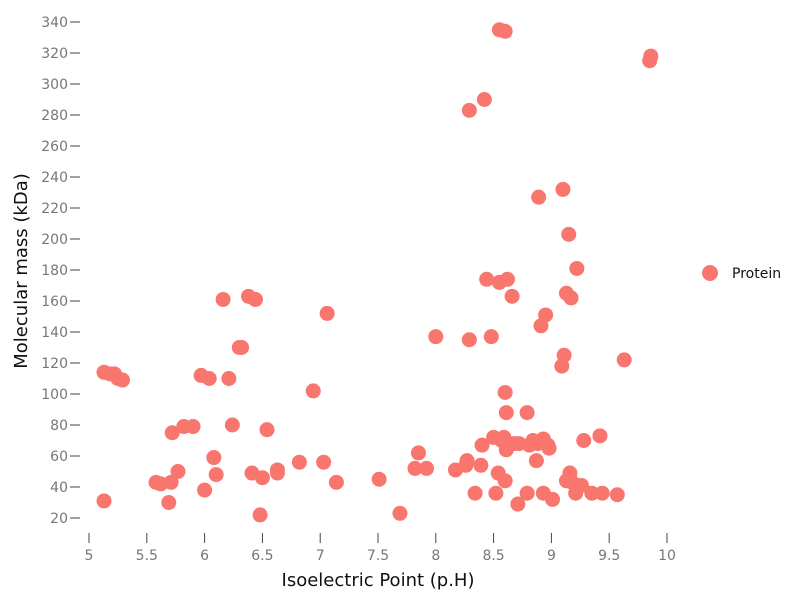  I want to click on x-tick-label: 9, so click(551, 556).